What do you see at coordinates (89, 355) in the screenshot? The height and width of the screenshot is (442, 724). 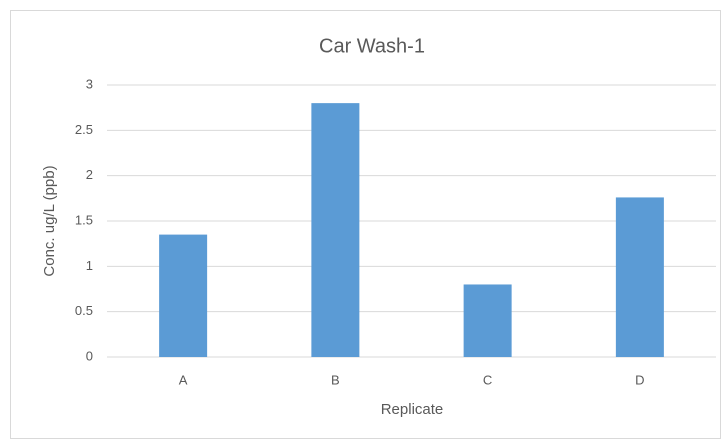 I see `y-tick-label: 0` at bounding box center [89, 355].